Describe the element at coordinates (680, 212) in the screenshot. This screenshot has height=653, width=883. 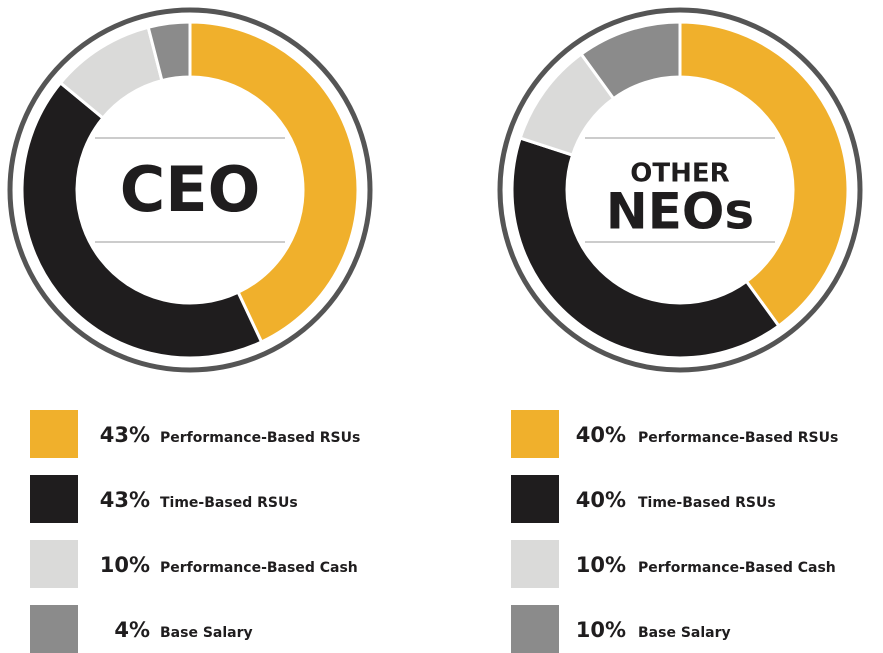
I see `center-label: NEOs` at that location.